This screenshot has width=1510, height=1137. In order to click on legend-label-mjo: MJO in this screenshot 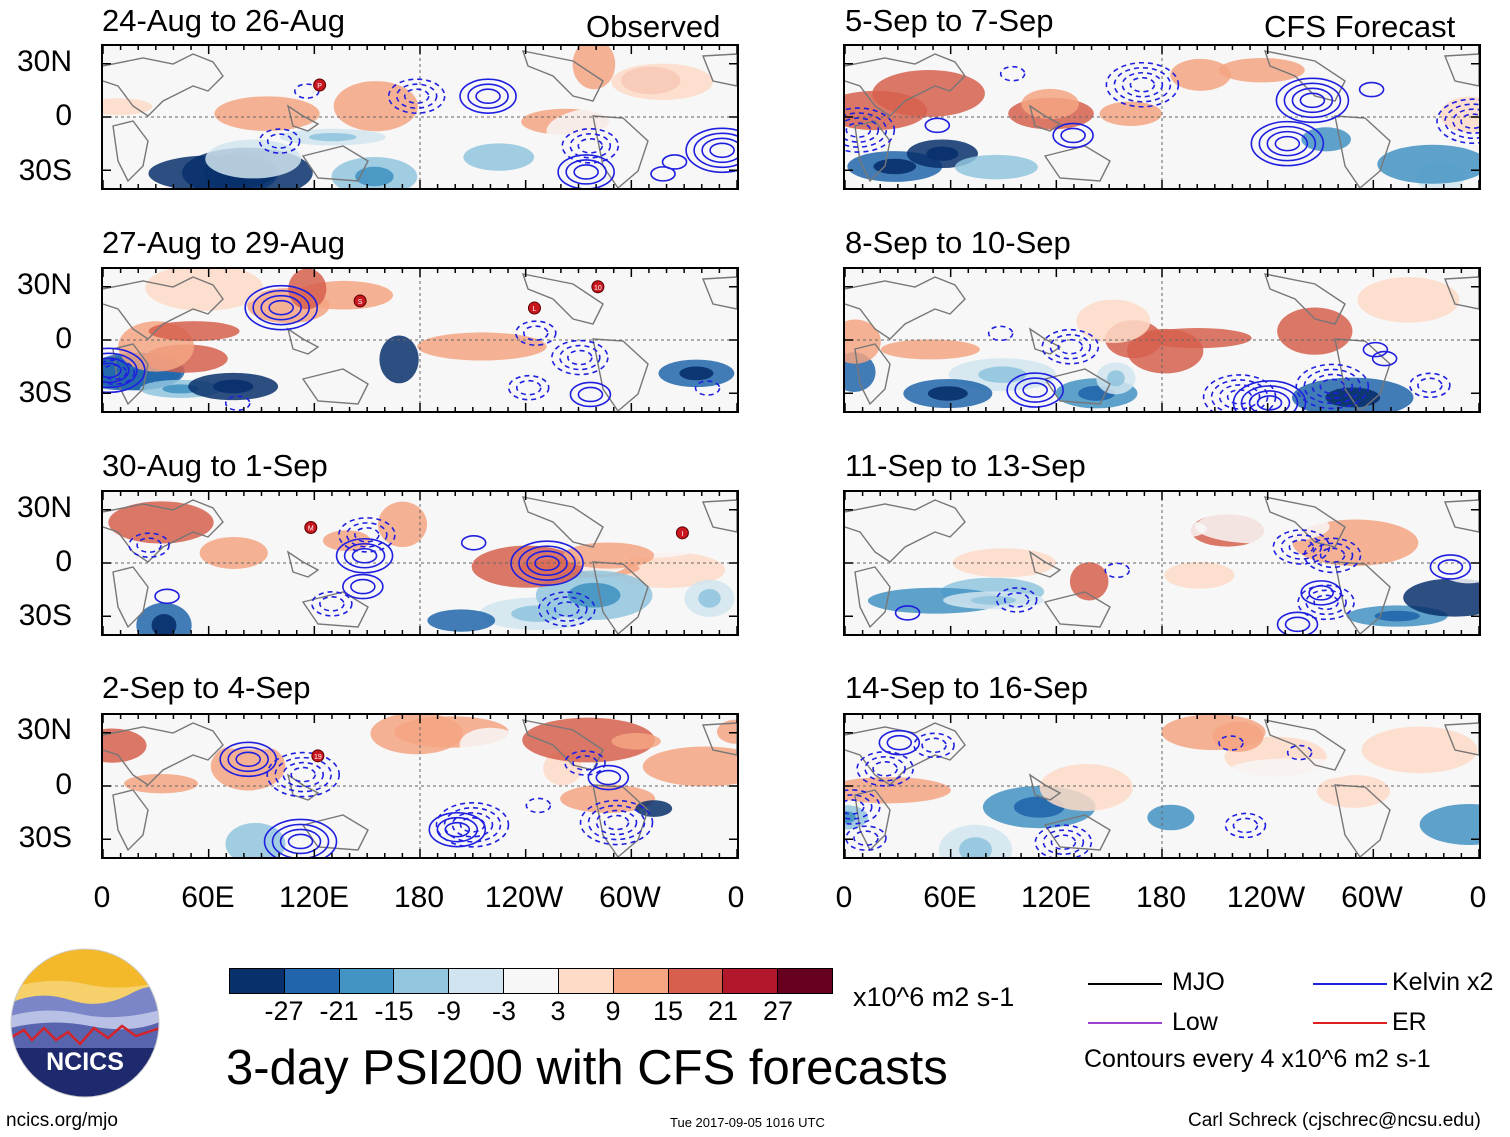, I will do `click(1198, 982)`.